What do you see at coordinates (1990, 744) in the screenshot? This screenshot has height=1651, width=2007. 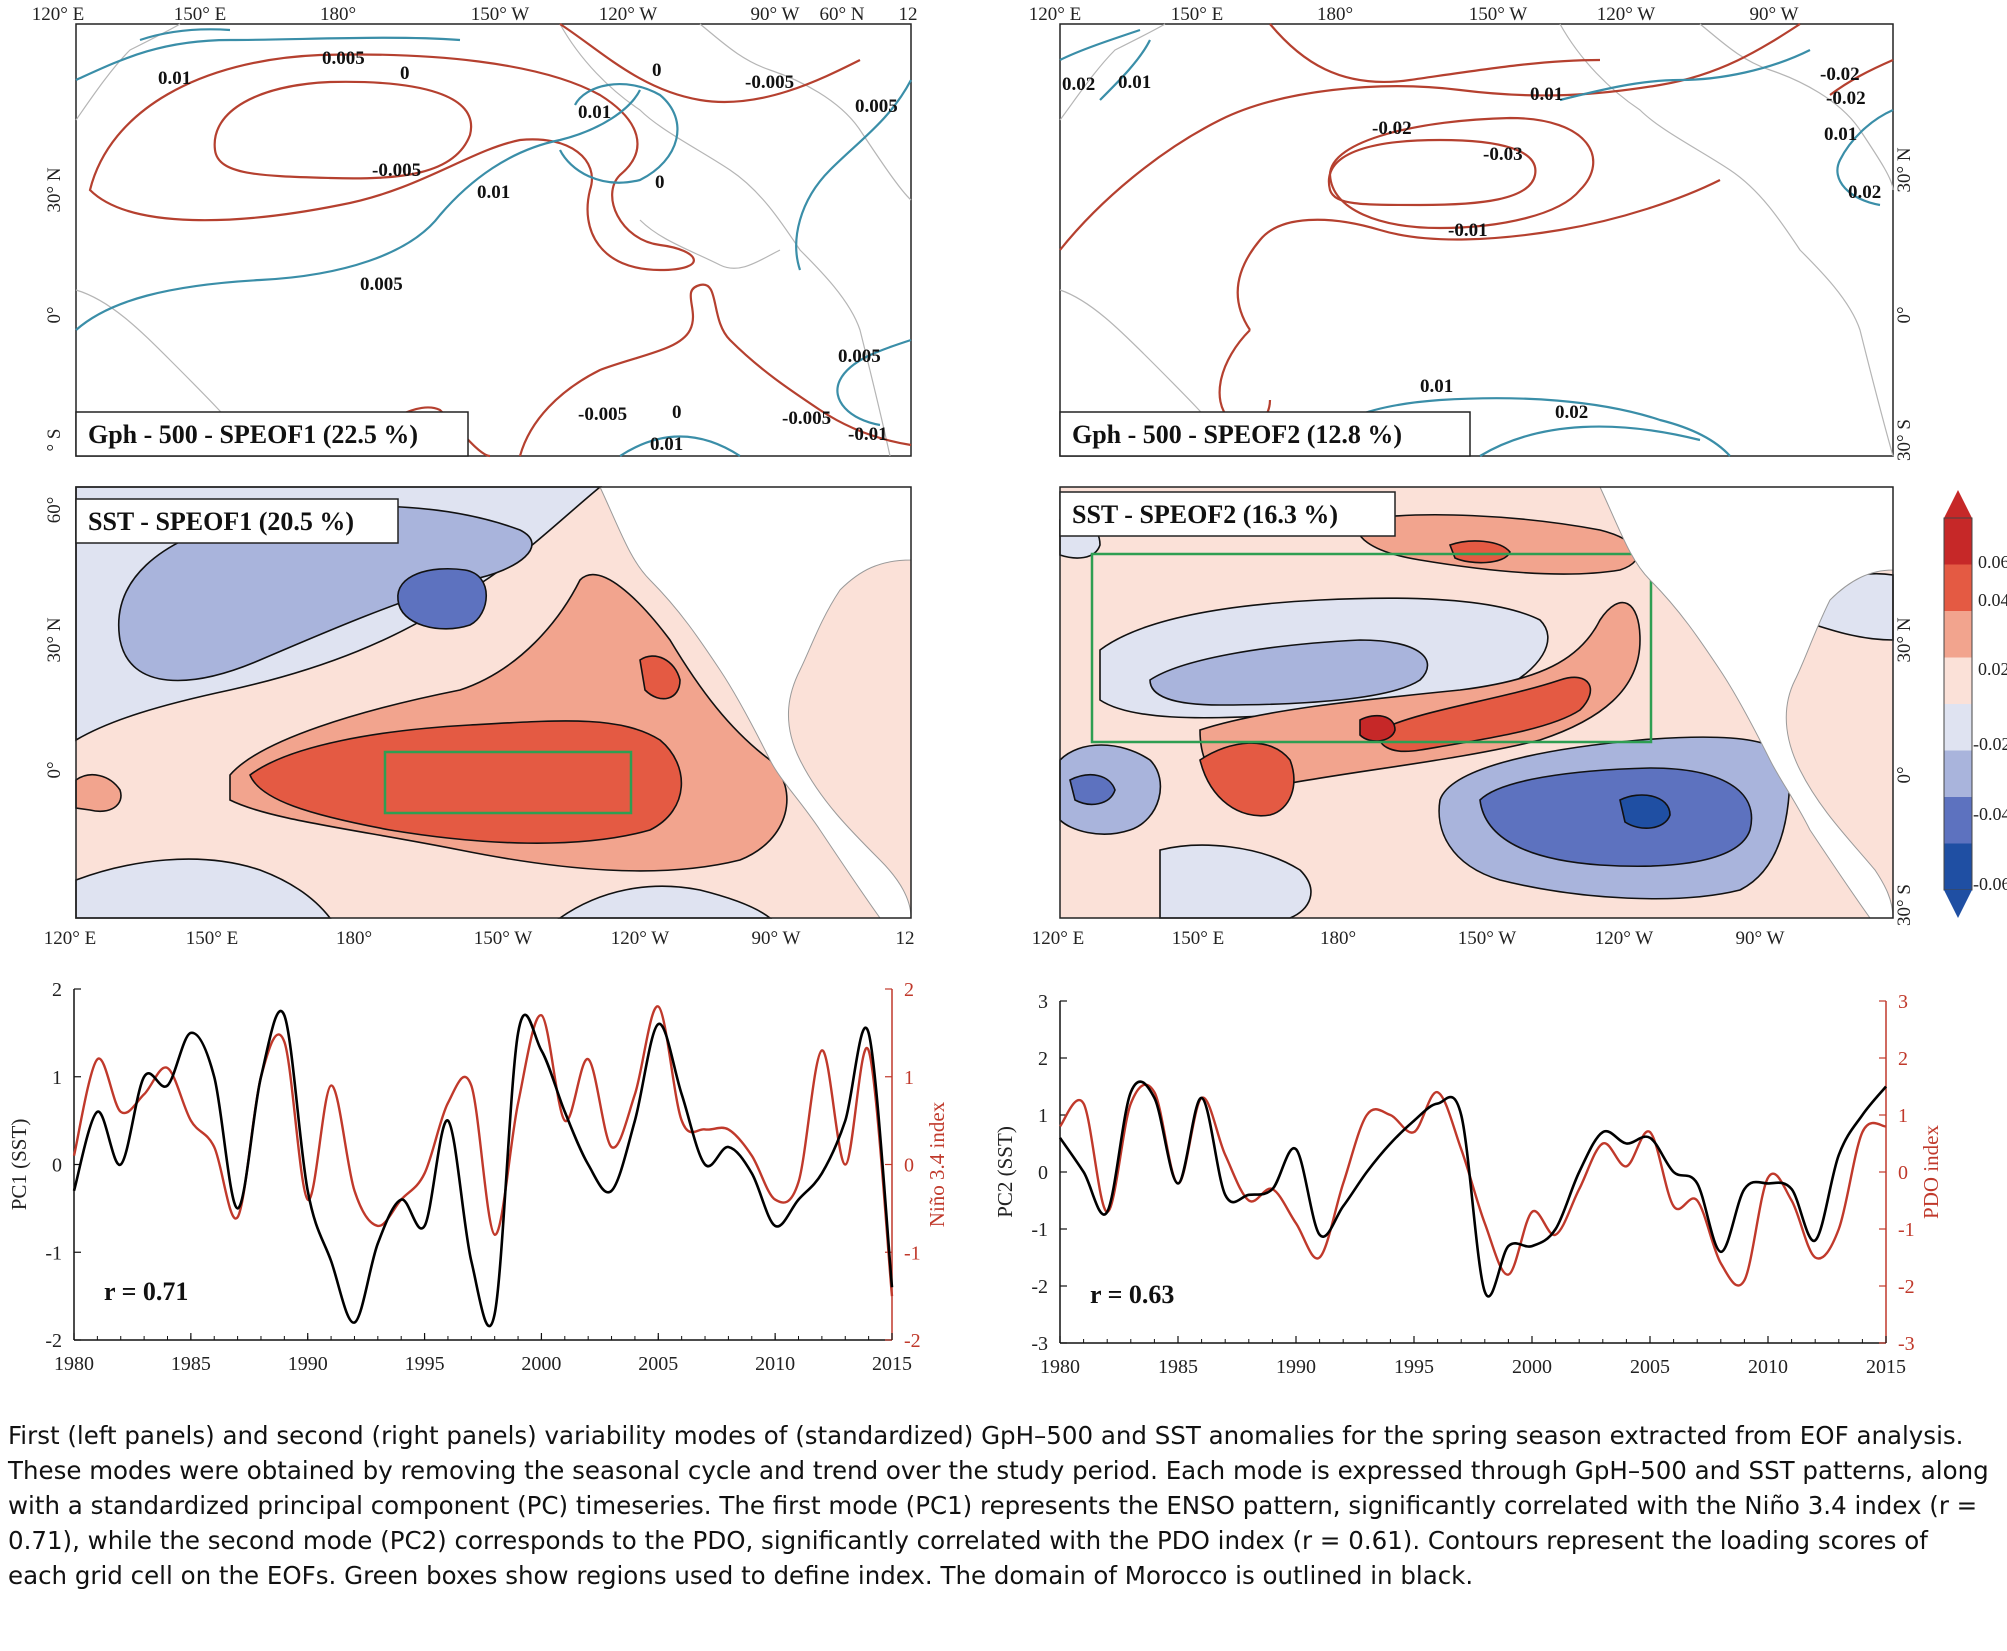 I see `colorbar-tick: -0.02` at bounding box center [1990, 744].